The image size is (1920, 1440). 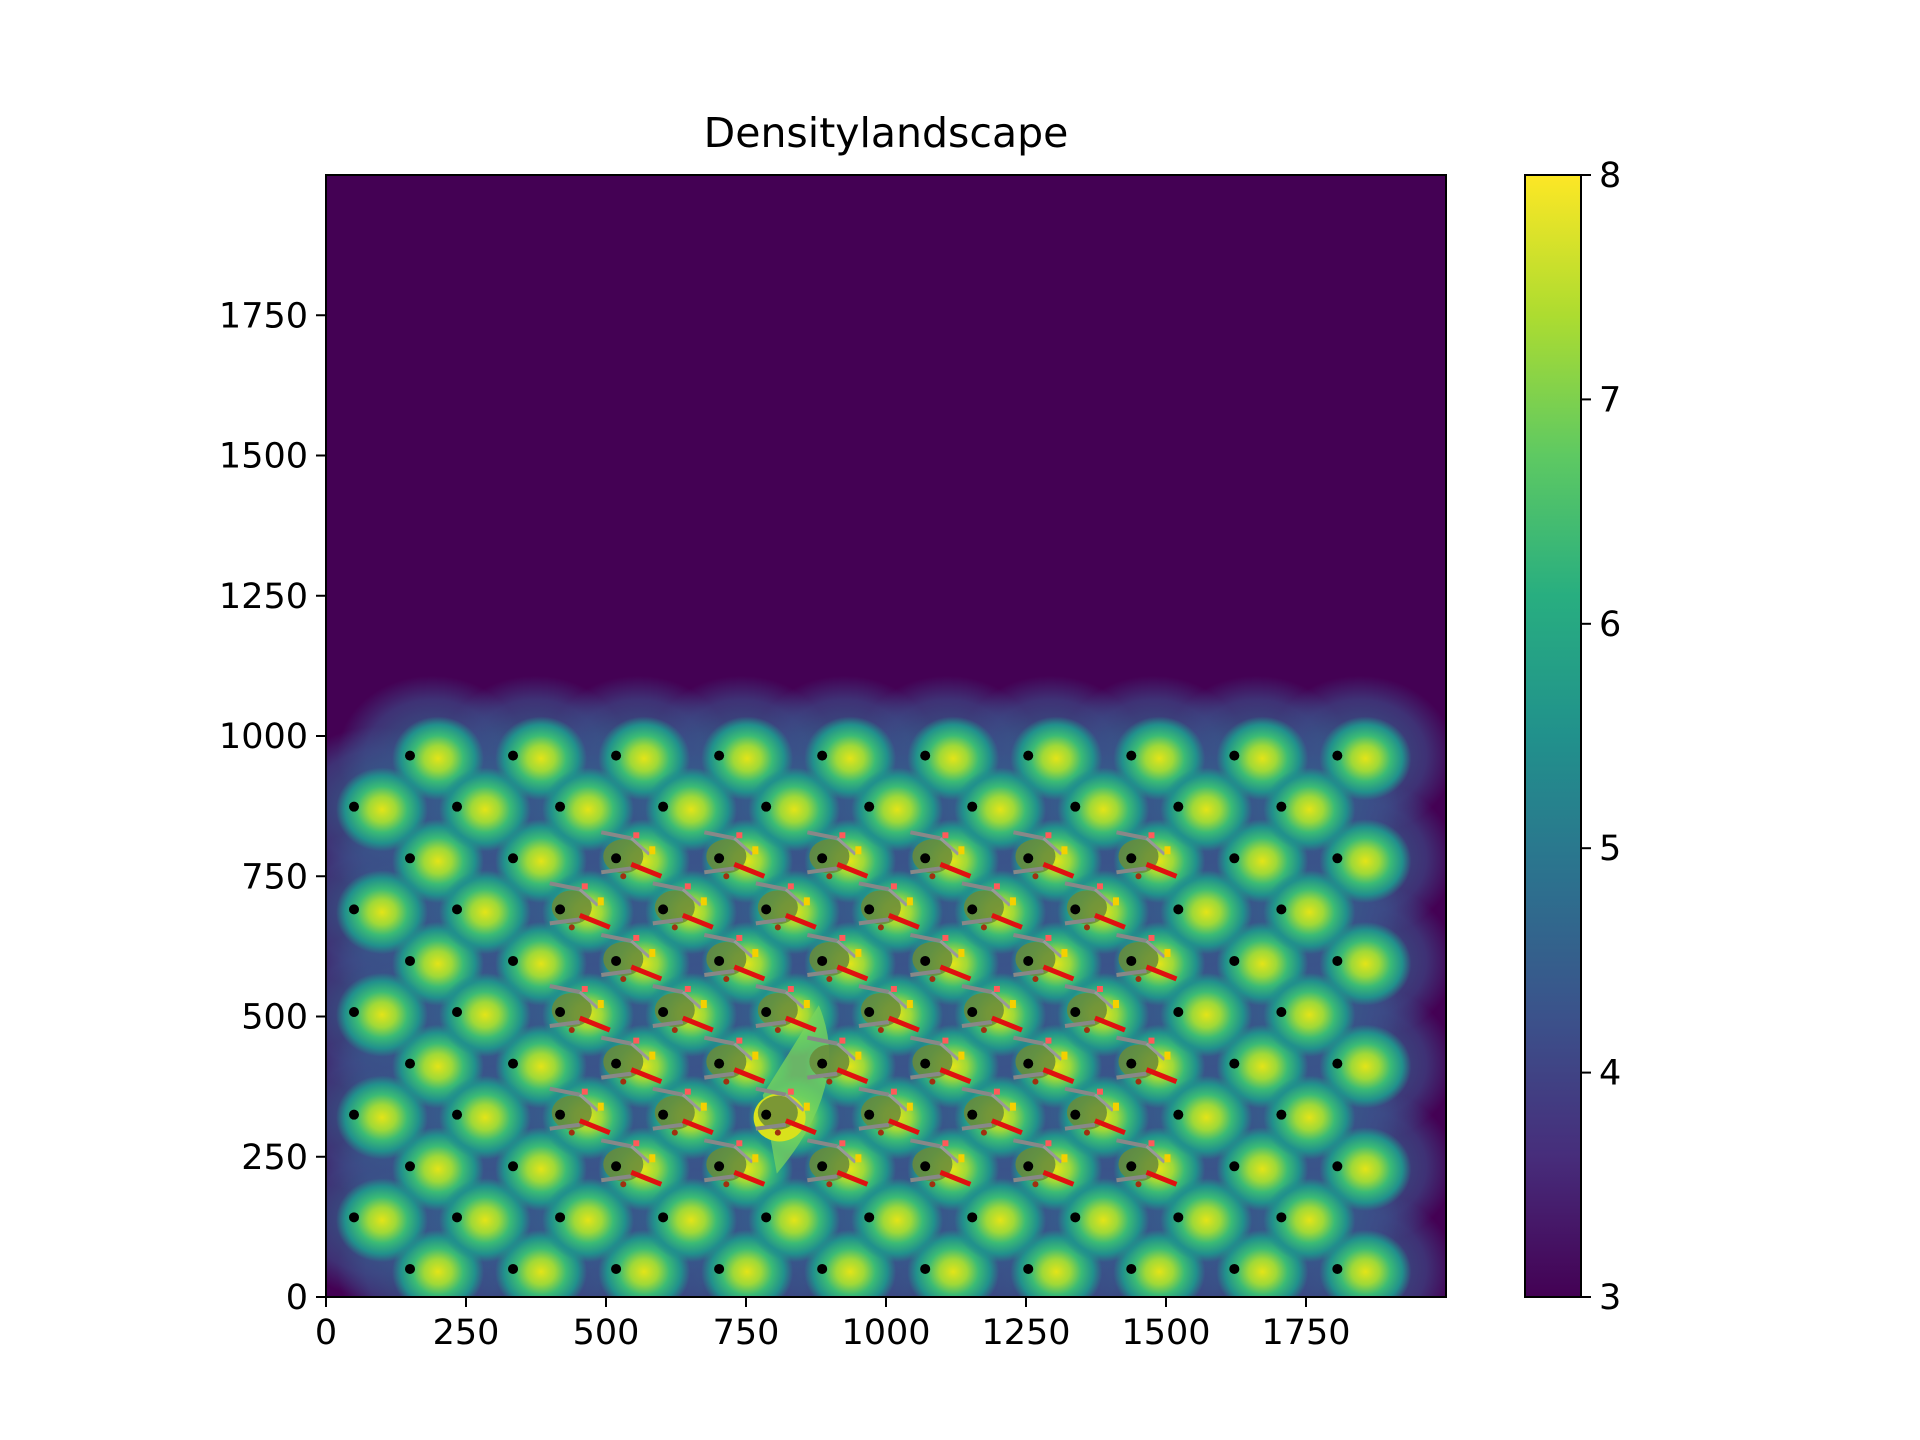 I want to click on x-tick-label: 1750, so click(x=1305, y=1333).